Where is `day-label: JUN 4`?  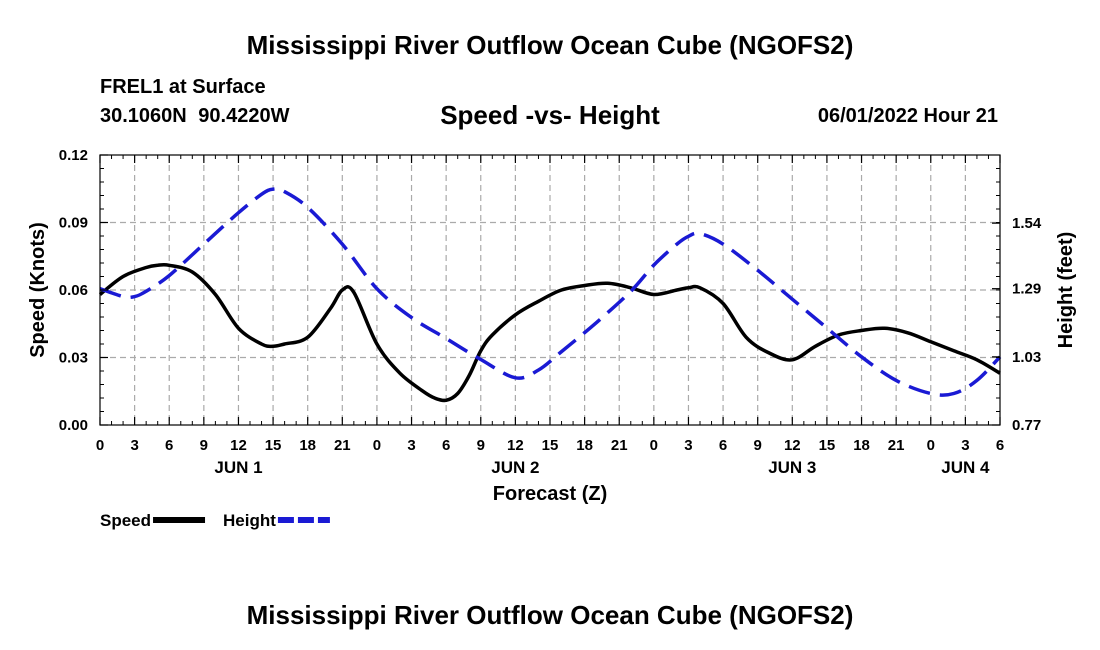
day-label: JUN 4 is located at coordinates (965, 467).